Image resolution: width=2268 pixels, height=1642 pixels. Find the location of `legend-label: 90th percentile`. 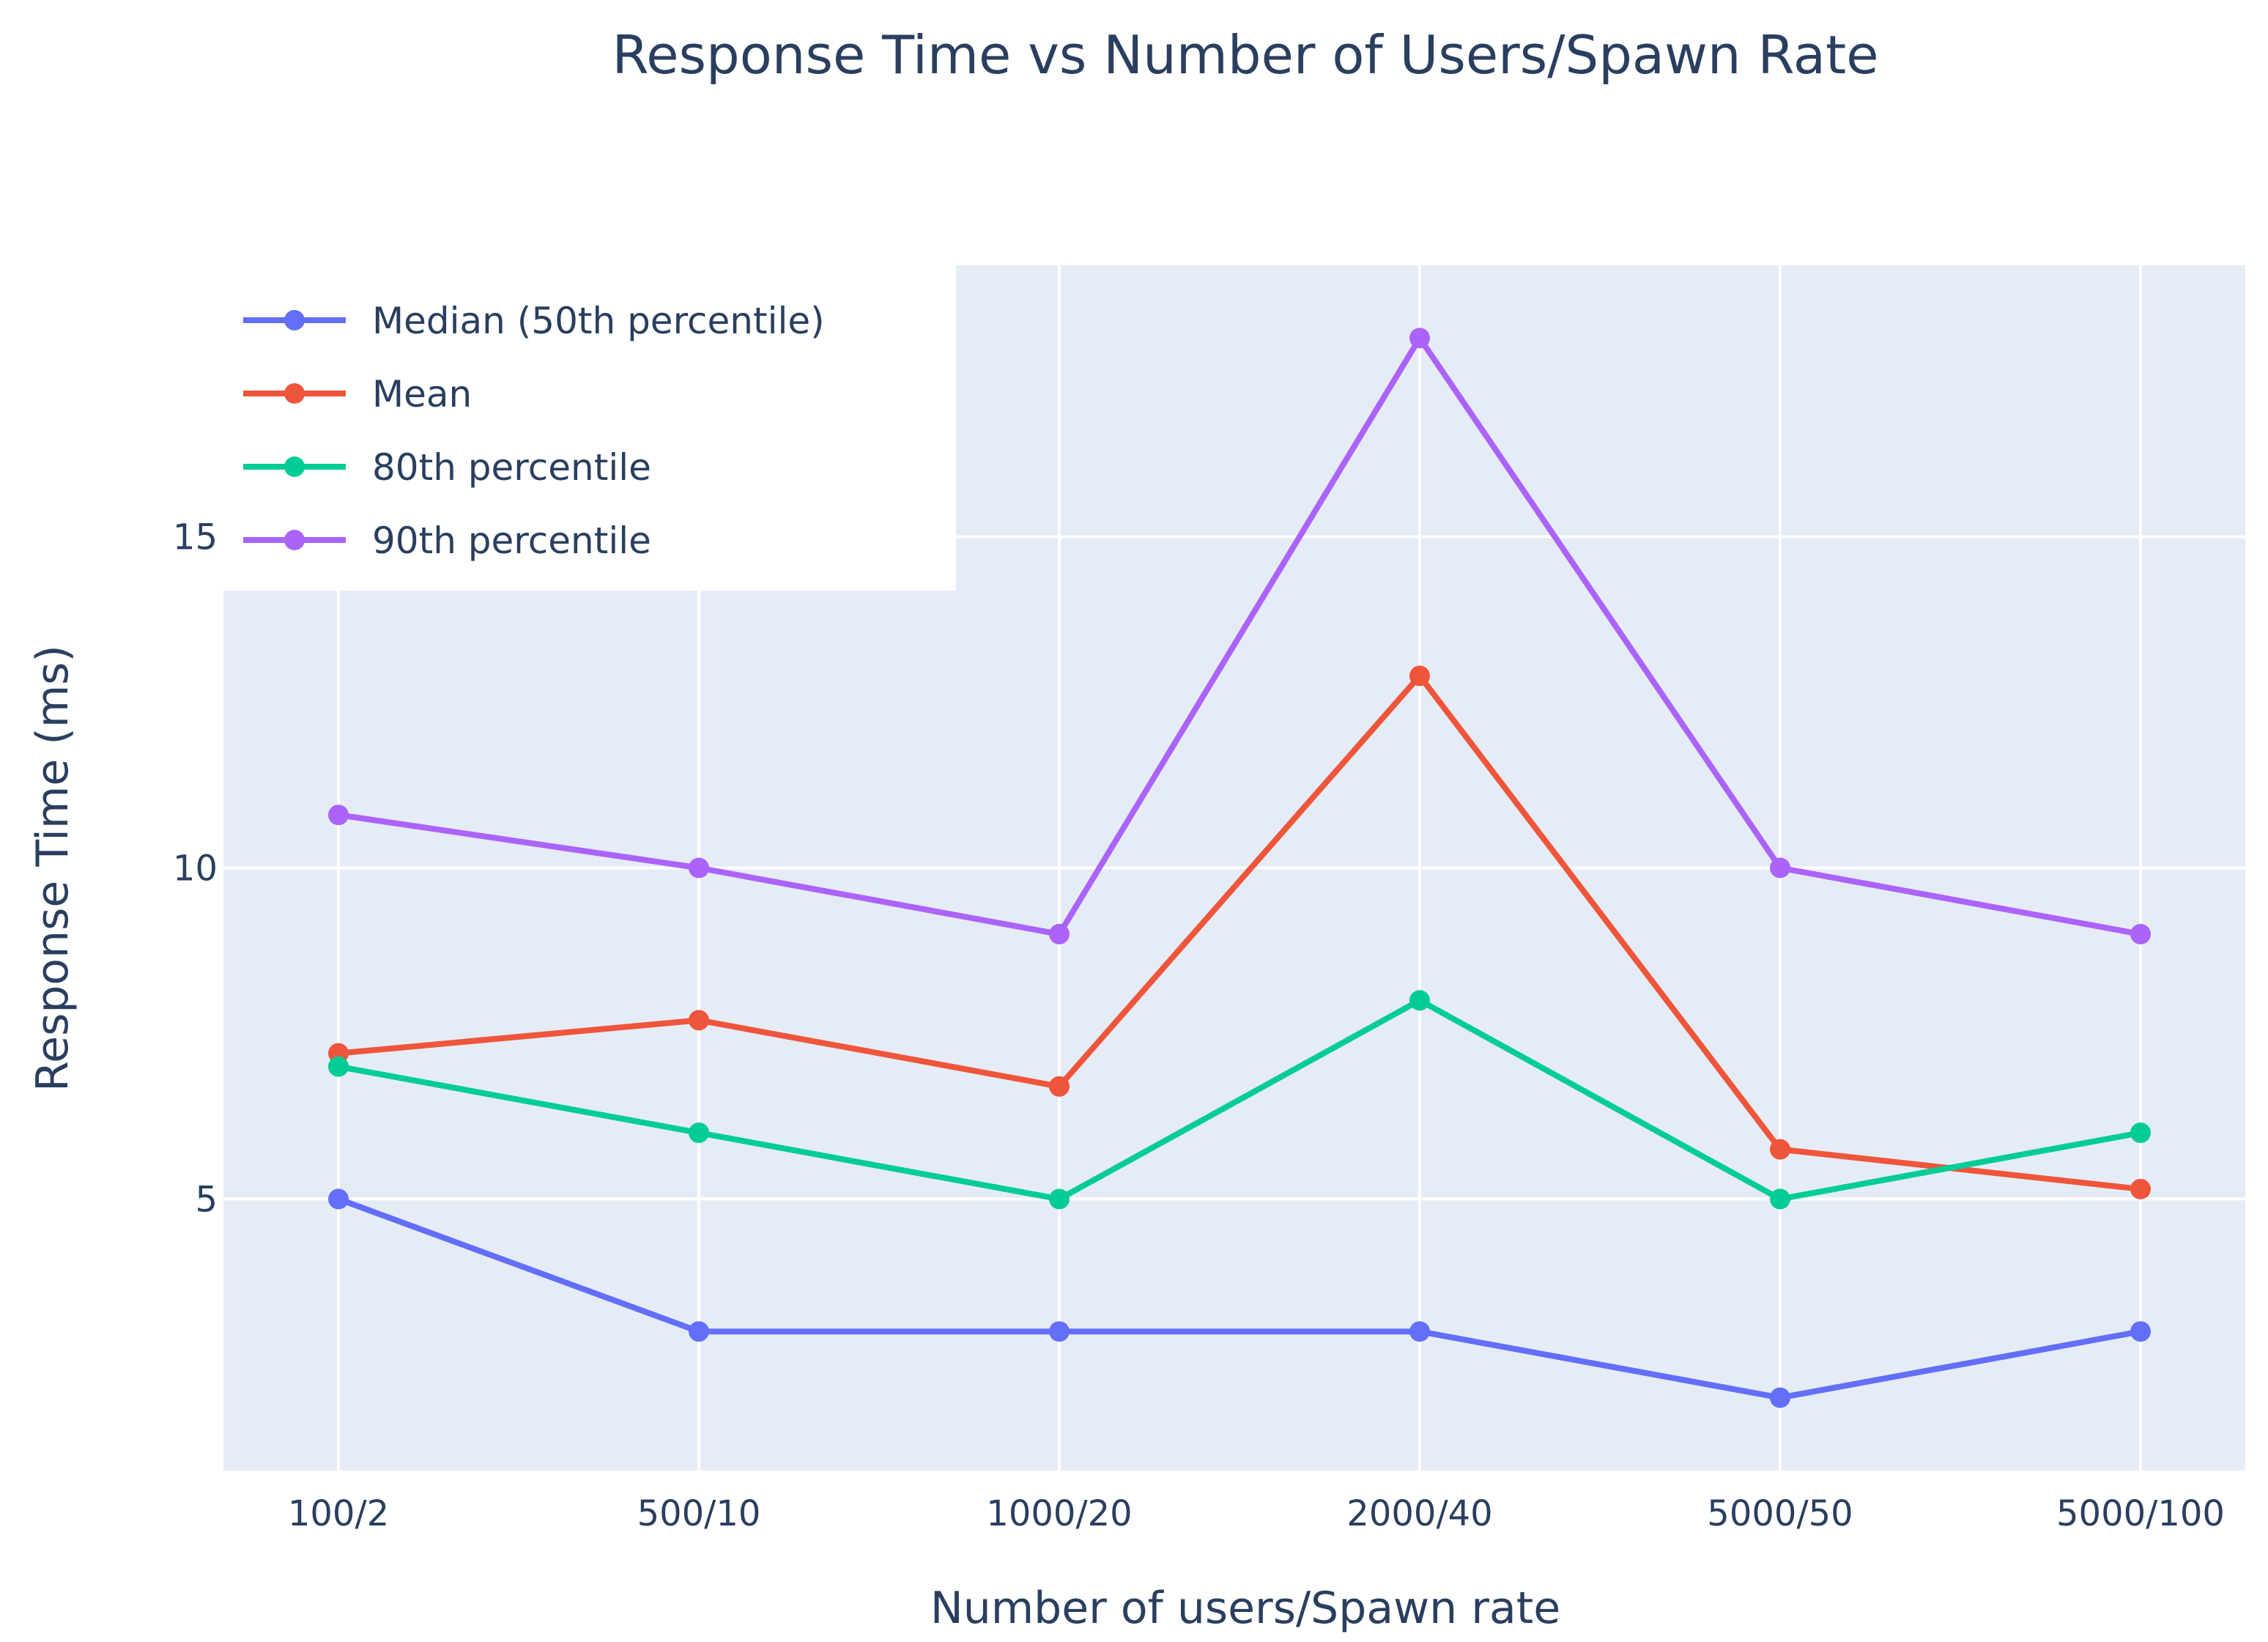

legend-label: 90th percentile is located at coordinates (511, 540).